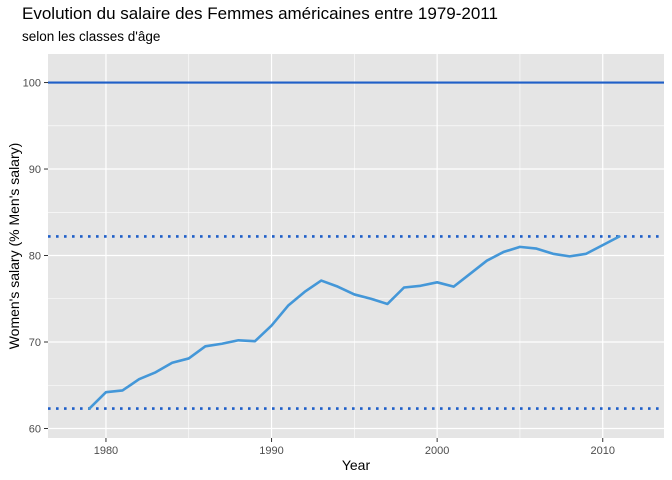  What do you see at coordinates (14, 246) in the screenshot?
I see `y-axis-title: Women's salary (% Men's salary)` at bounding box center [14, 246].